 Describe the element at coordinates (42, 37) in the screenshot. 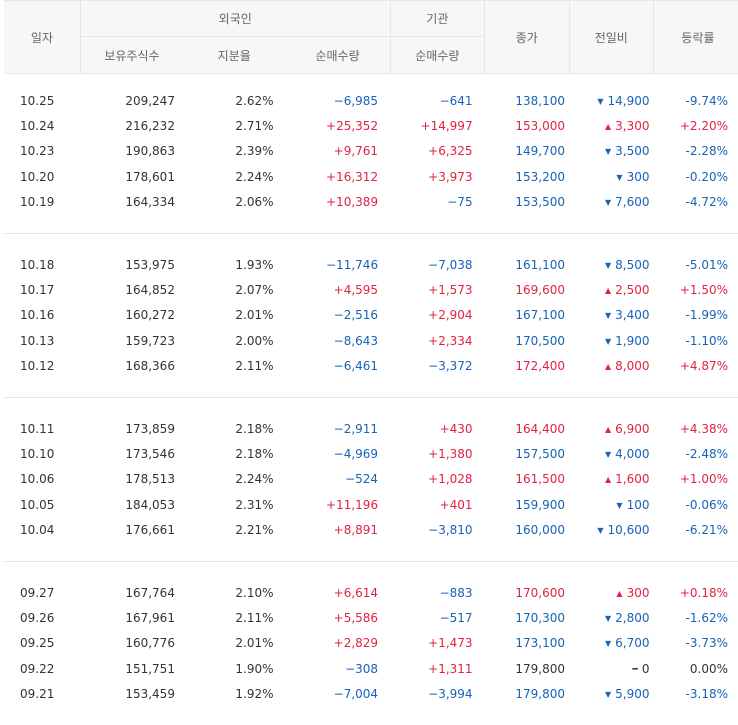

I see `header-date: 일자` at that location.